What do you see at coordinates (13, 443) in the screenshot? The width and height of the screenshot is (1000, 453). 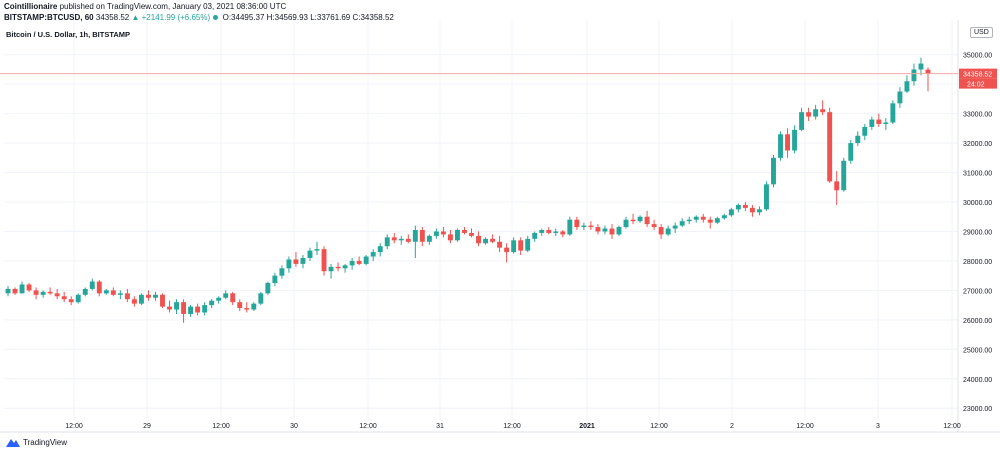 I see `tradingview-logo-icon` at bounding box center [13, 443].